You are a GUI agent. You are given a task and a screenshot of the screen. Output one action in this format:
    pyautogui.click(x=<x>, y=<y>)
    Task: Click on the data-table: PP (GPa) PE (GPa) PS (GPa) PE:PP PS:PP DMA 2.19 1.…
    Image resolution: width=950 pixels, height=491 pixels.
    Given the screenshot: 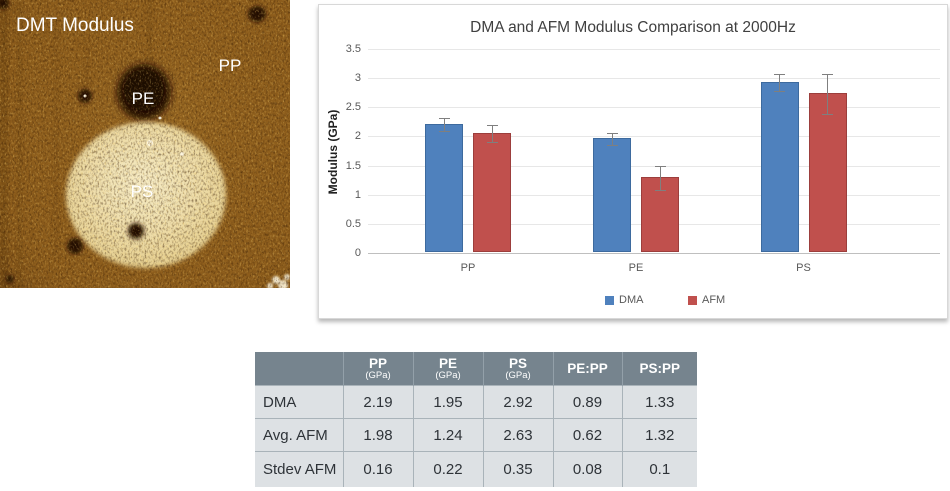 What is the action you would take?
    pyautogui.click(x=476, y=419)
    